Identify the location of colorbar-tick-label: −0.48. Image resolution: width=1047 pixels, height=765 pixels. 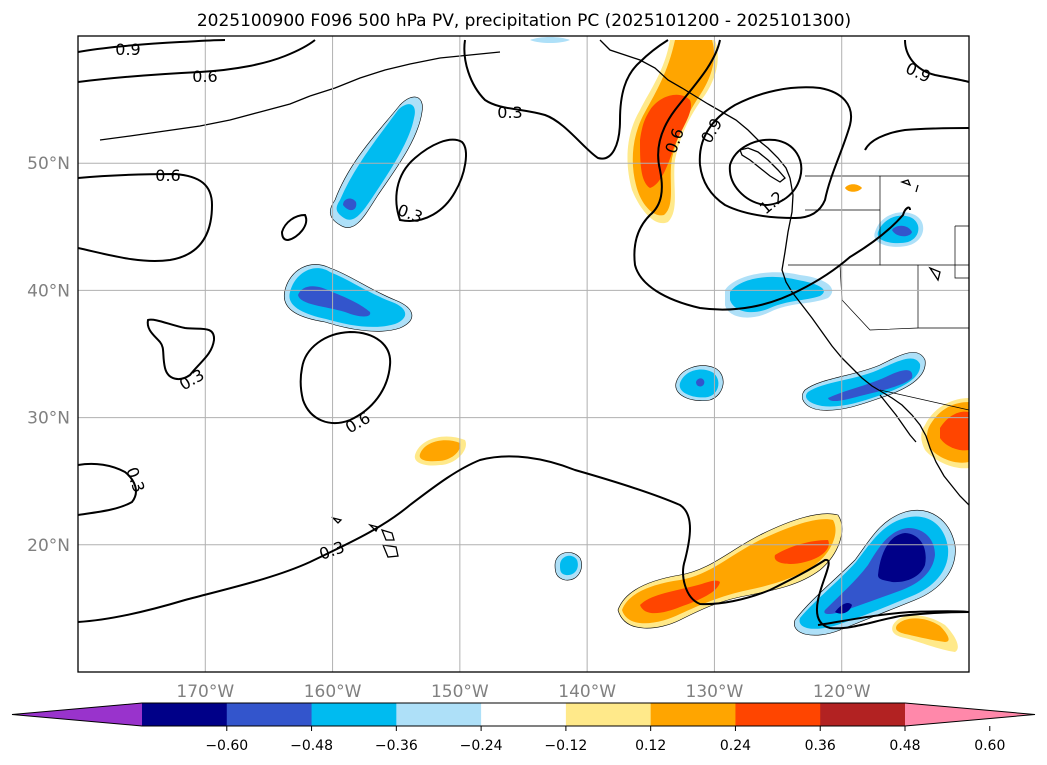
(311, 746).